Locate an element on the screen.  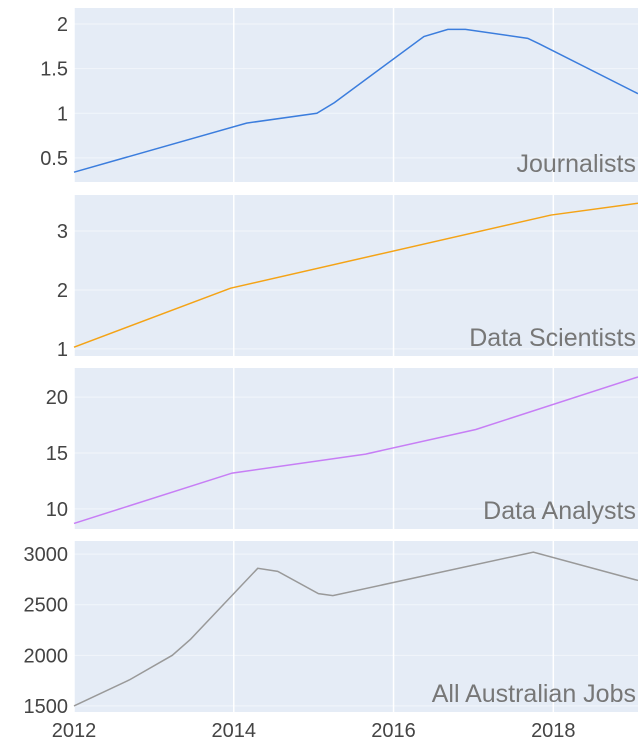
annotation: Data Analysts is located at coordinates (559, 511).